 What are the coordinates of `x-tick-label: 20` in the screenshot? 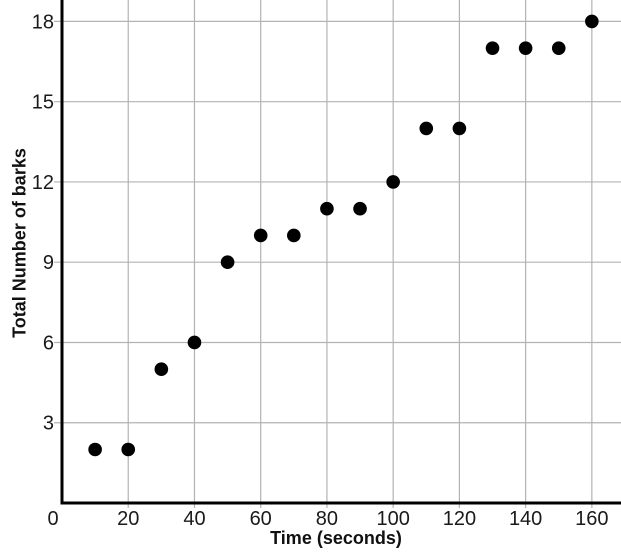 It's located at (128, 519).